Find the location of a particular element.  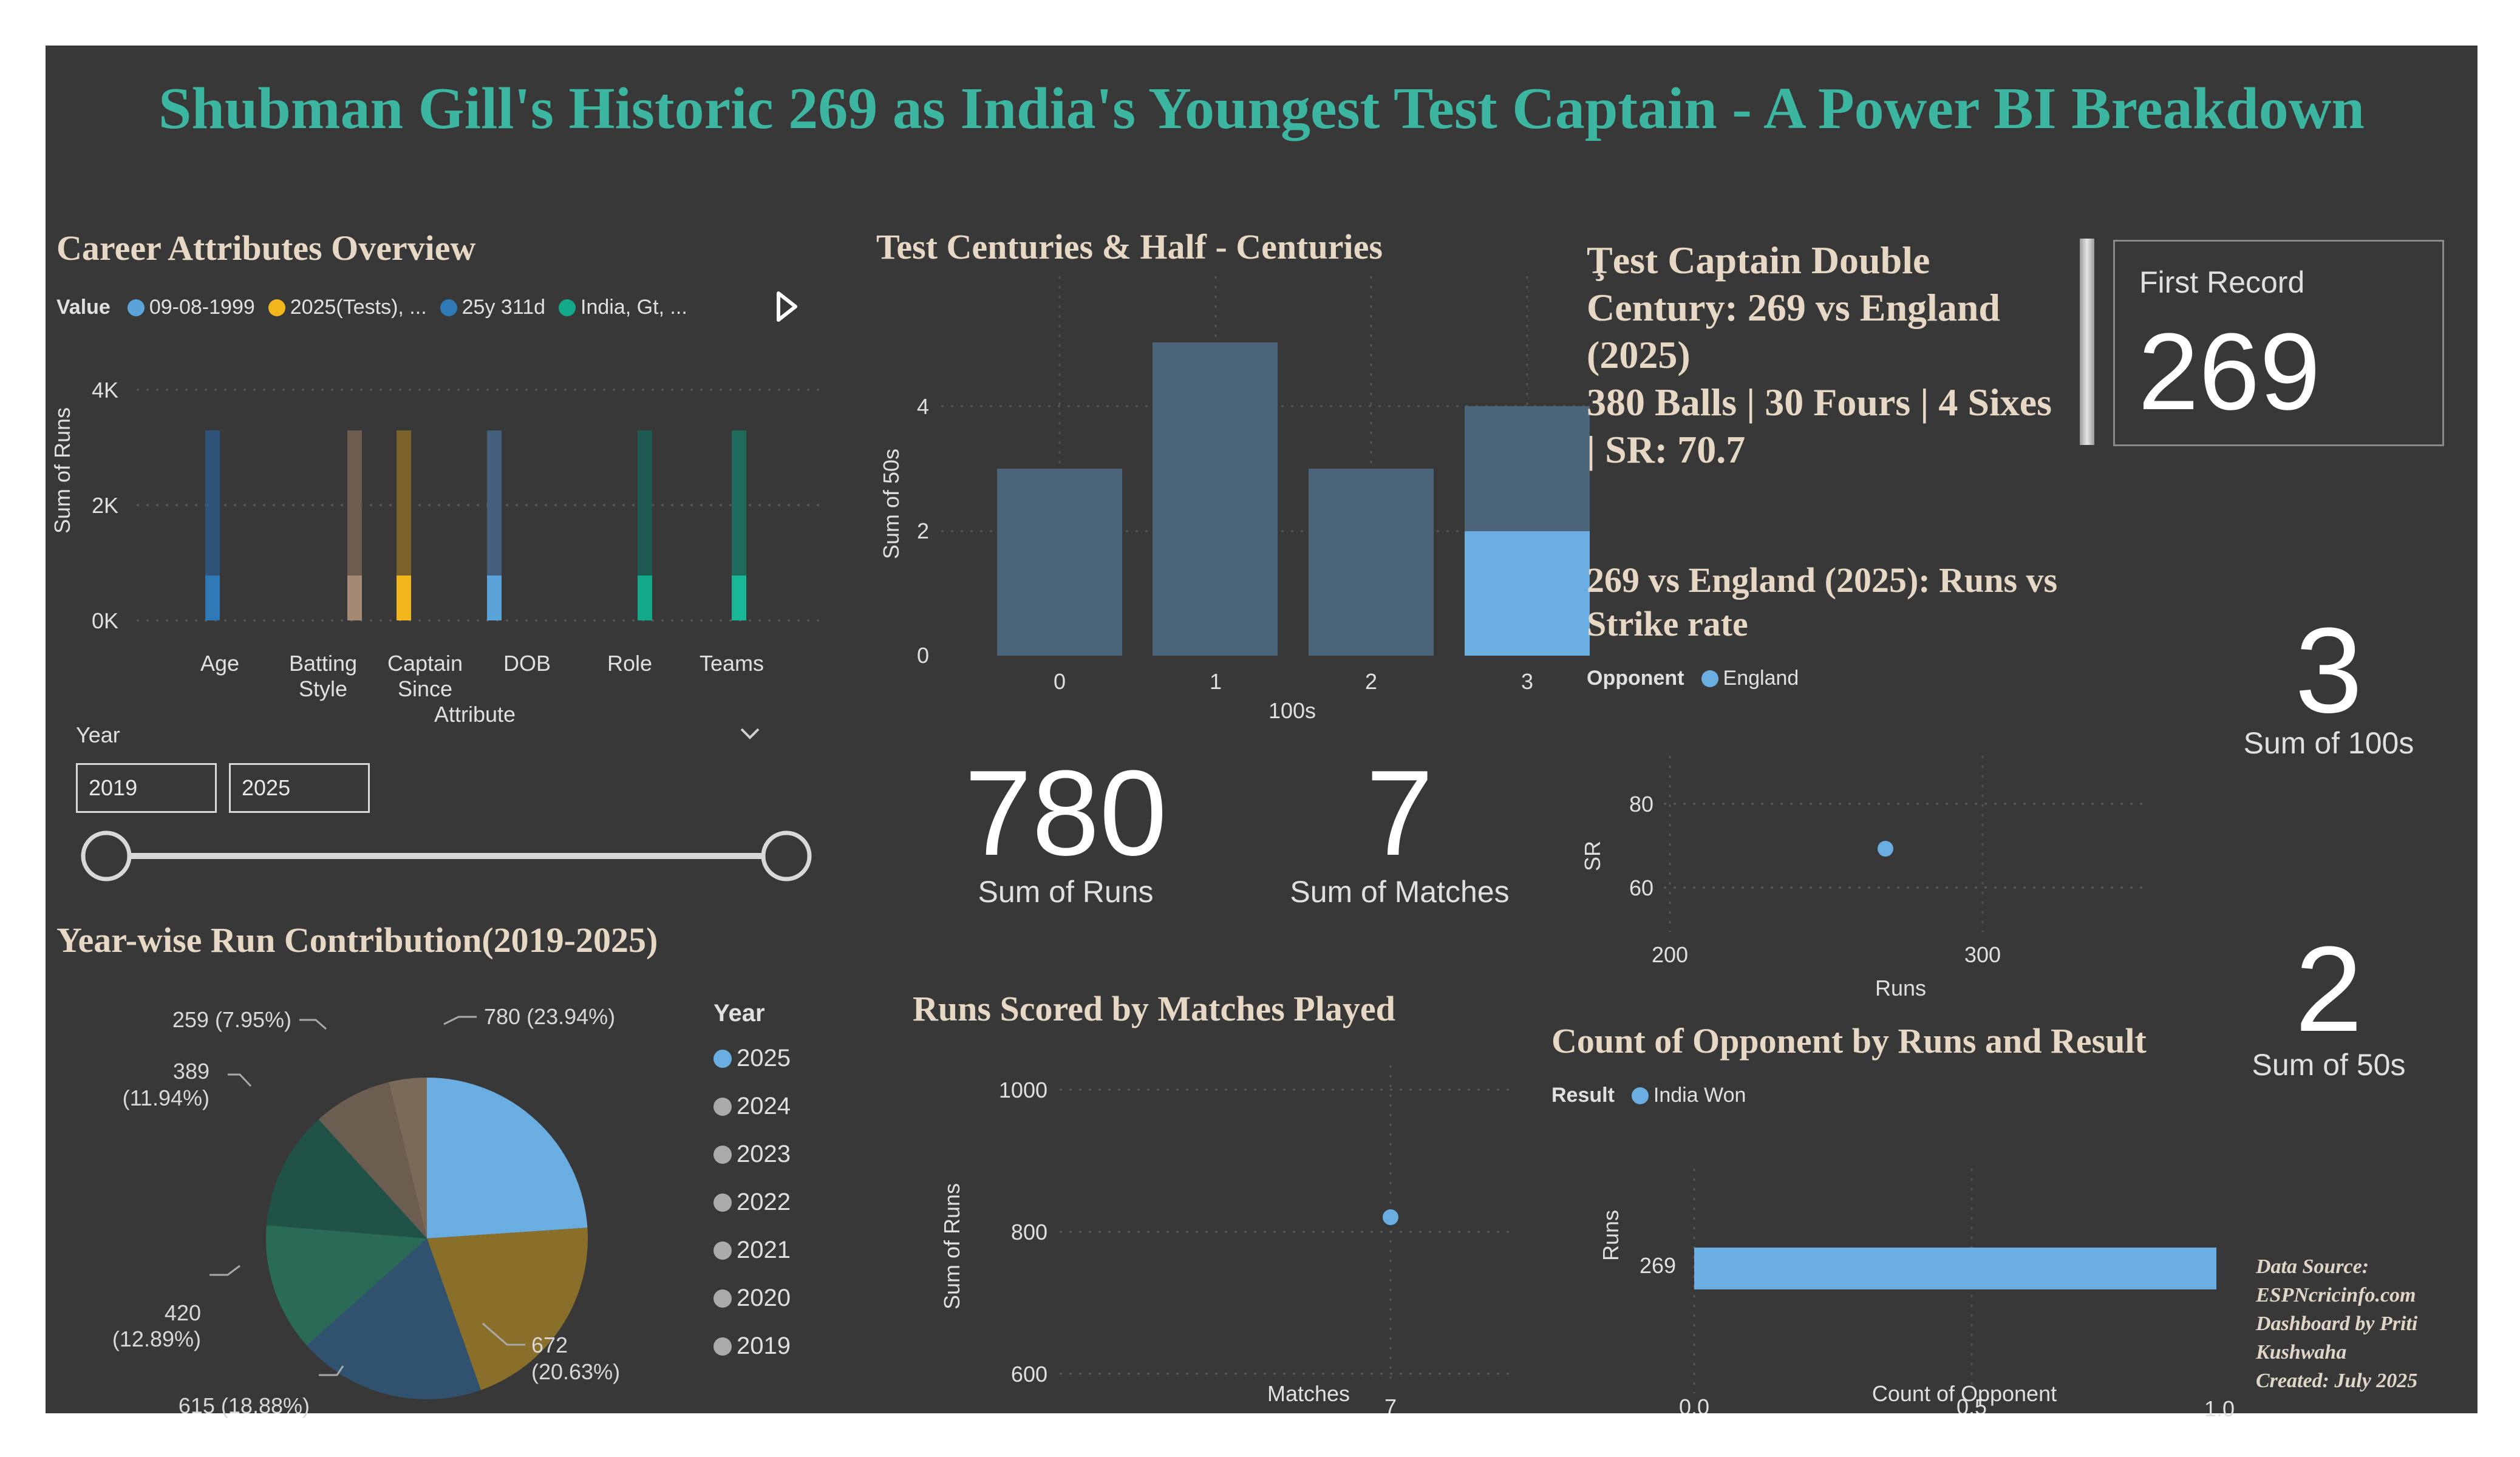

pie-slice-2022 is located at coordinates (346, 1285).